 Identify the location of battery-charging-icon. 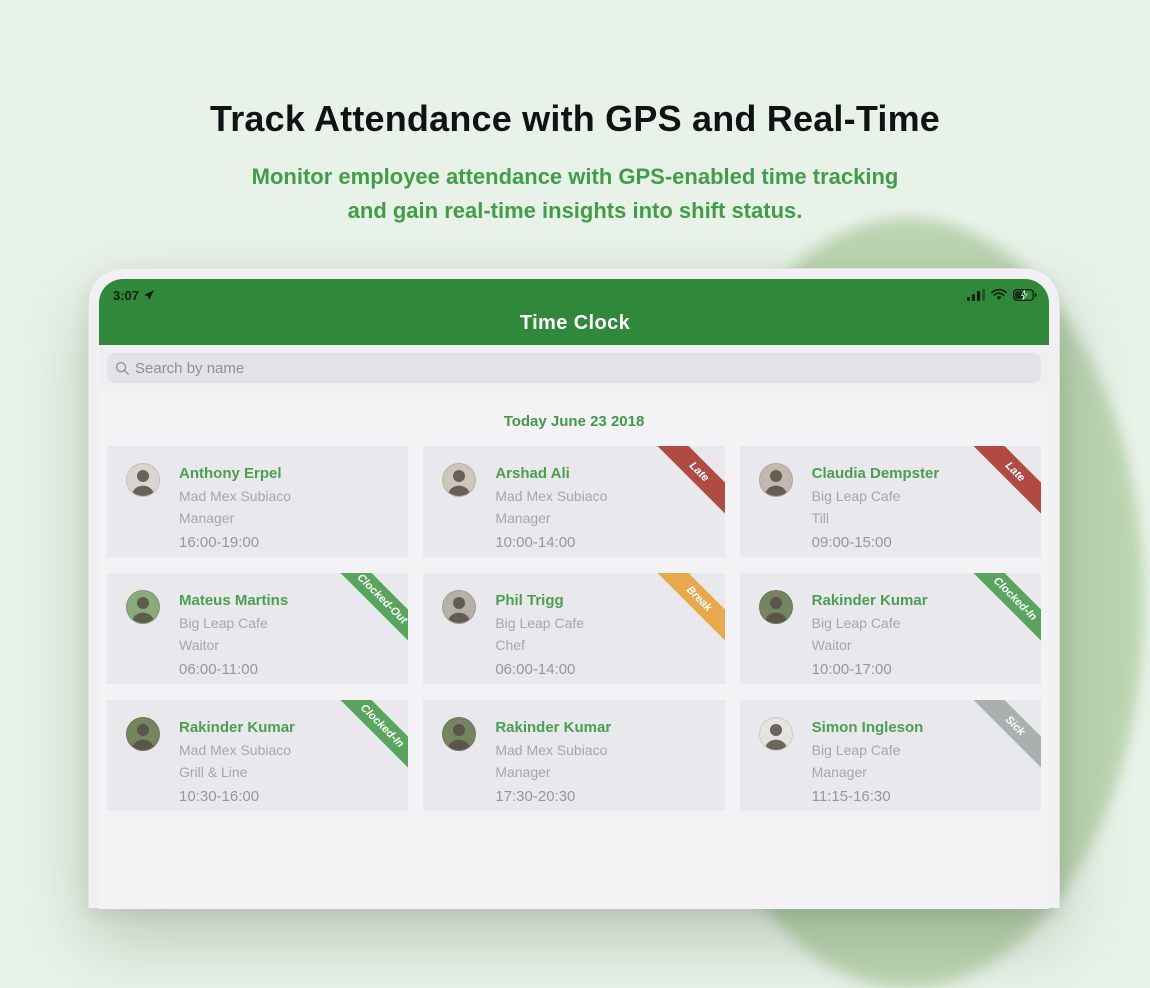
(1025, 295).